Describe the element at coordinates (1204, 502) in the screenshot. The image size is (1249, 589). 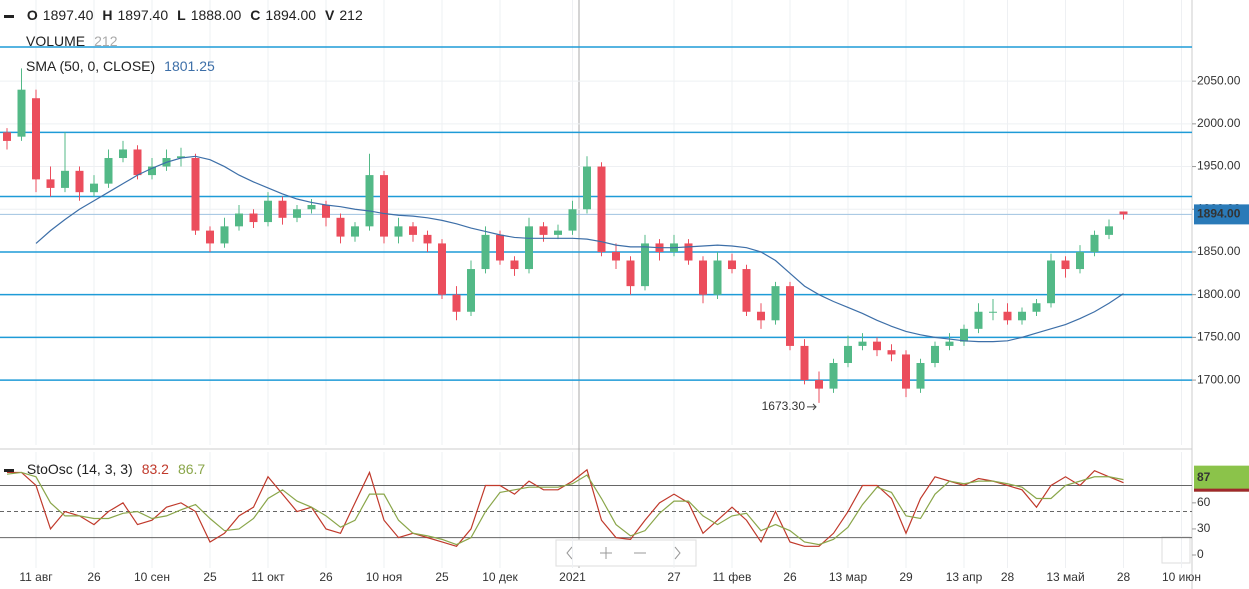
I see `y-tick-label: 60` at that location.